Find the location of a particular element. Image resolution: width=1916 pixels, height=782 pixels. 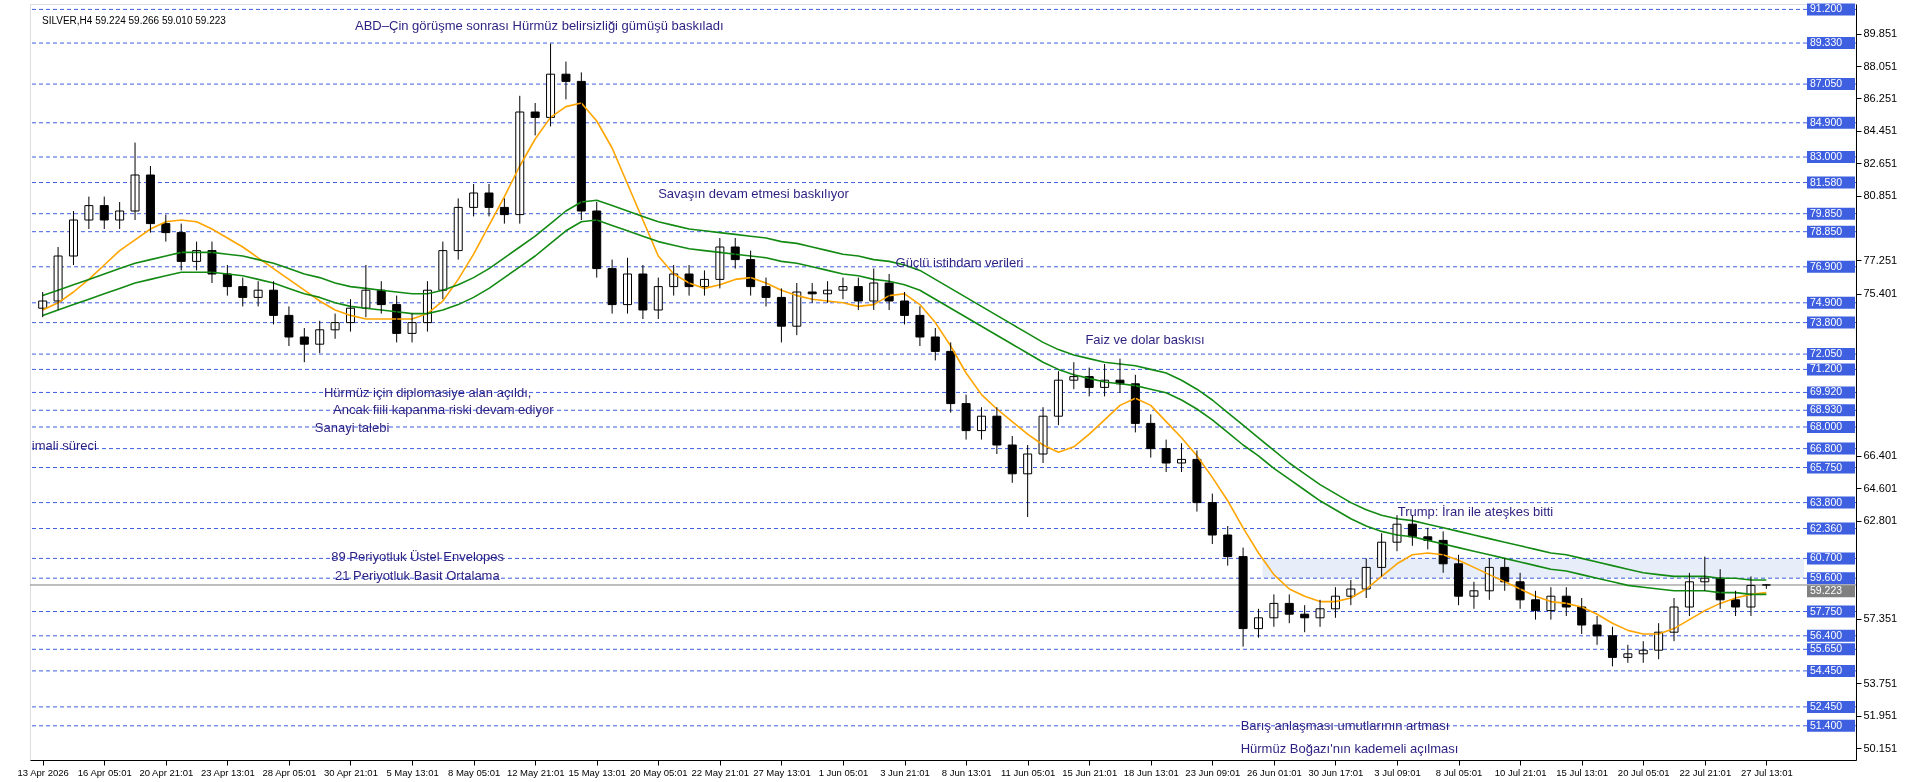

annotation: Barış anlaşması umutlarının artması is located at coordinates (1345, 725).